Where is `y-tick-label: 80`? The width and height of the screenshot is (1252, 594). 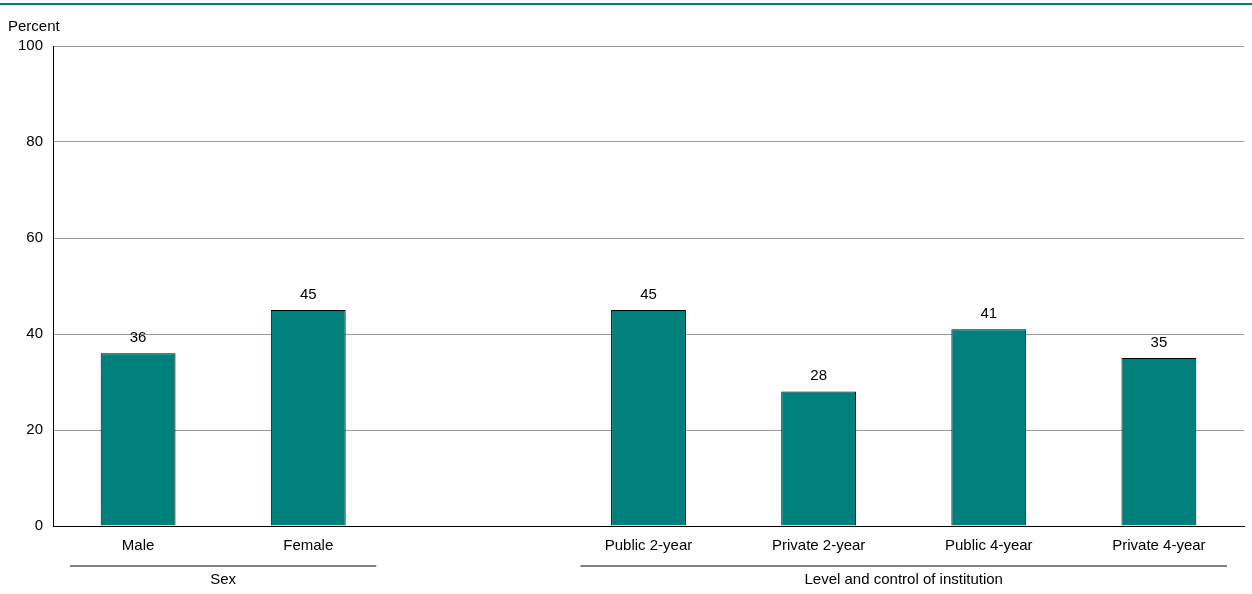 y-tick-label: 80 is located at coordinates (35, 141).